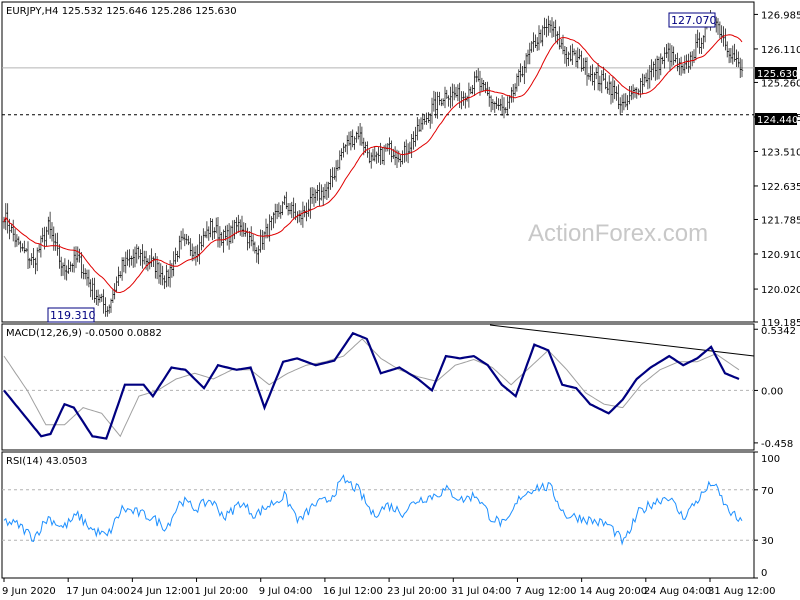  What do you see at coordinates (780, 83) in the screenshot?
I see `price-tick-label: 125.260` at bounding box center [780, 83].